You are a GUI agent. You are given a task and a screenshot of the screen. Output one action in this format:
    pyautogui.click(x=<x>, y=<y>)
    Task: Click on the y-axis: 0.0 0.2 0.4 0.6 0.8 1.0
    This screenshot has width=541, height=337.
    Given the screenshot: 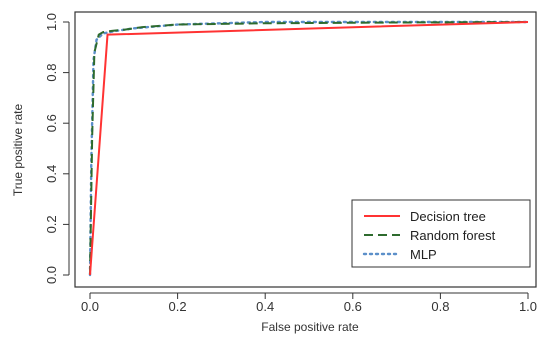 What is the action you would take?
    pyautogui.click(x=57, y=148)
    